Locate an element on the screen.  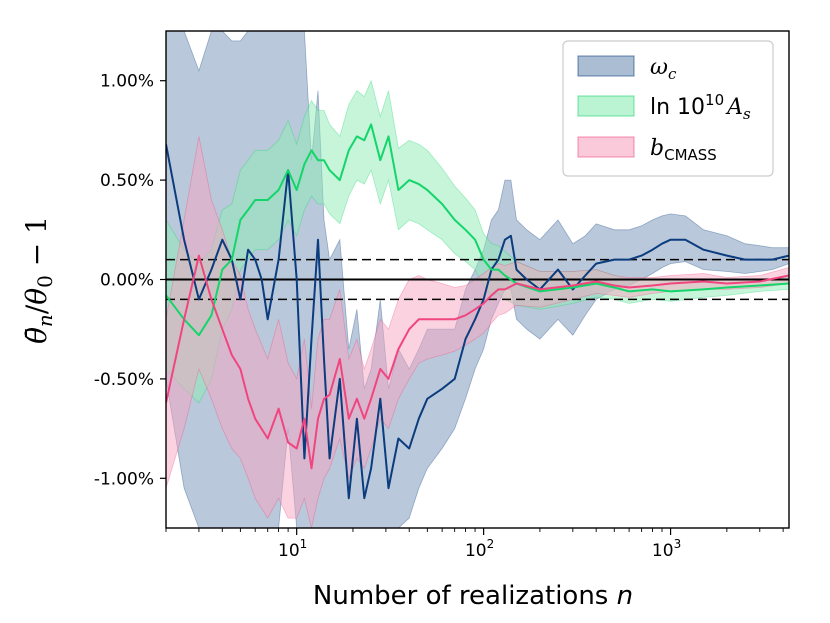
legend-sub-b-cmass: CMASS is located at coordinates (690, 155).